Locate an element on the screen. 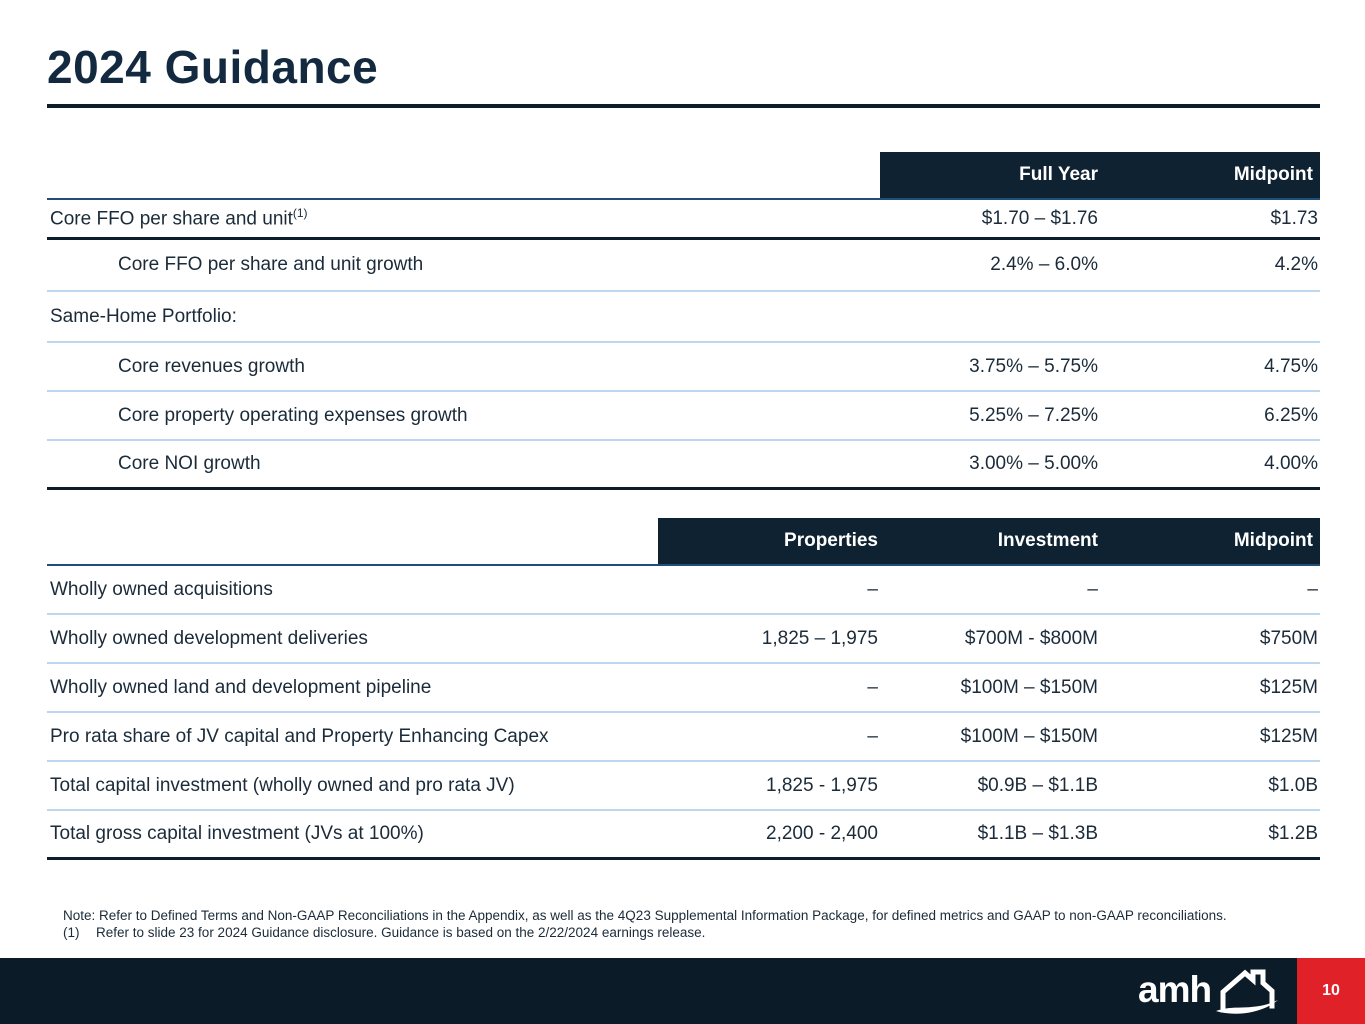  table2-header-investment: Investment is located at coordinates (1047, 540).